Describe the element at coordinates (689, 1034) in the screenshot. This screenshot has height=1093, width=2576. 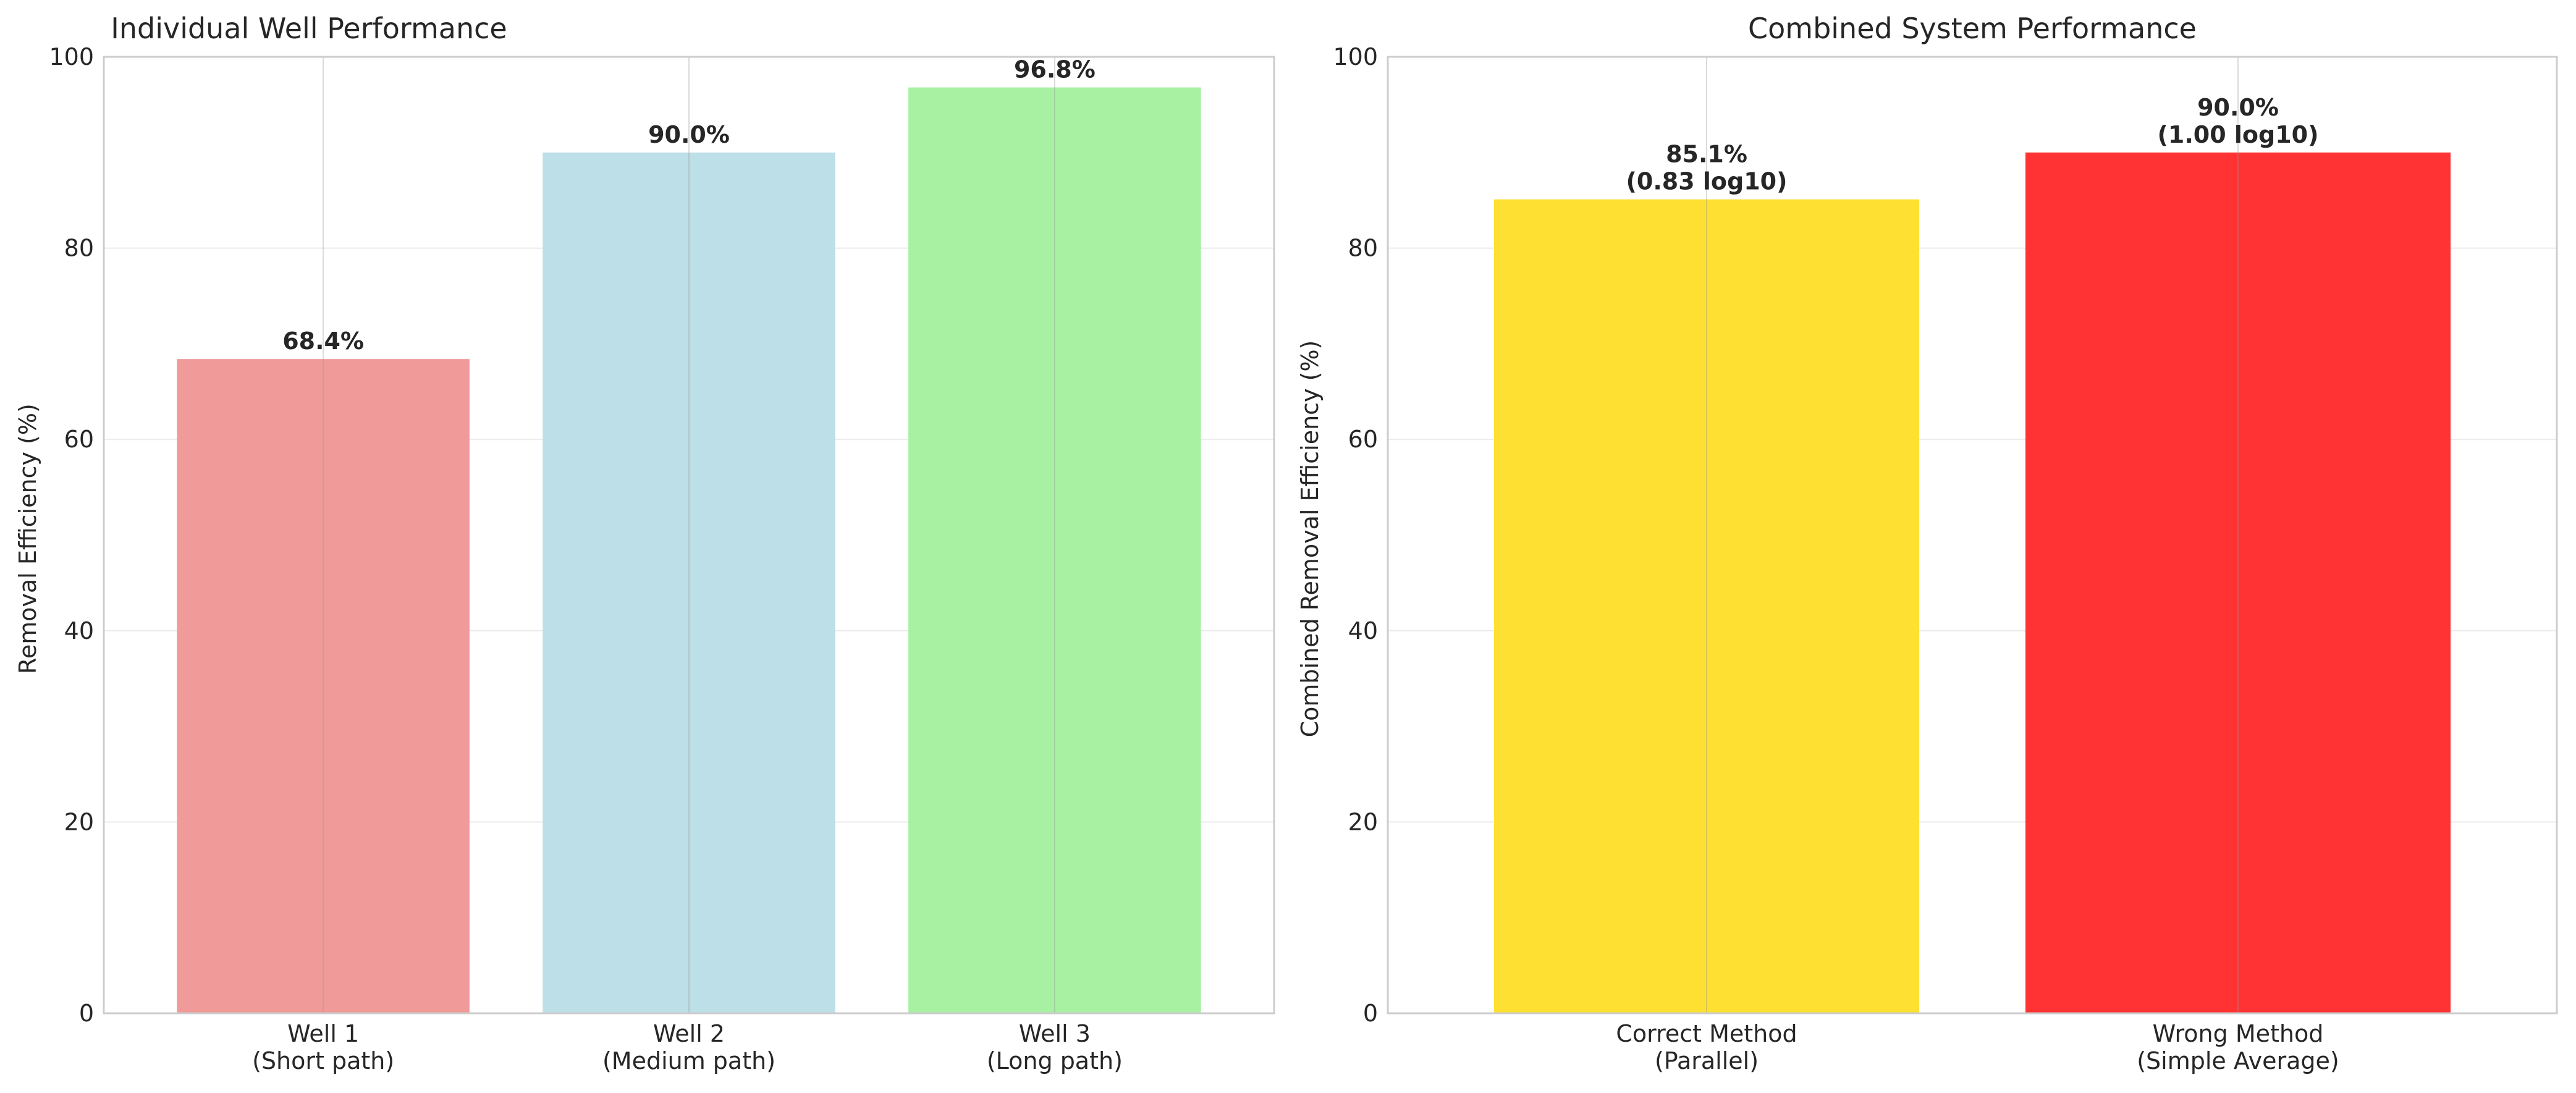
I see `x-tick-label: Well 2` at that location.